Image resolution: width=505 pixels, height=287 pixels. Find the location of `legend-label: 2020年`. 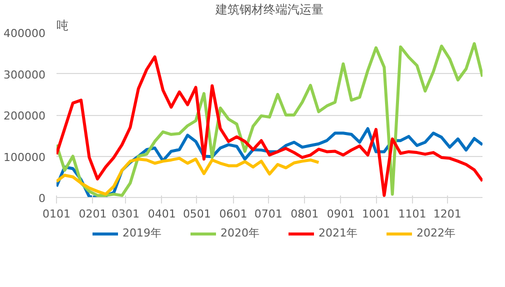

legend-label: 2020年 is located at coordinates (240, 233).